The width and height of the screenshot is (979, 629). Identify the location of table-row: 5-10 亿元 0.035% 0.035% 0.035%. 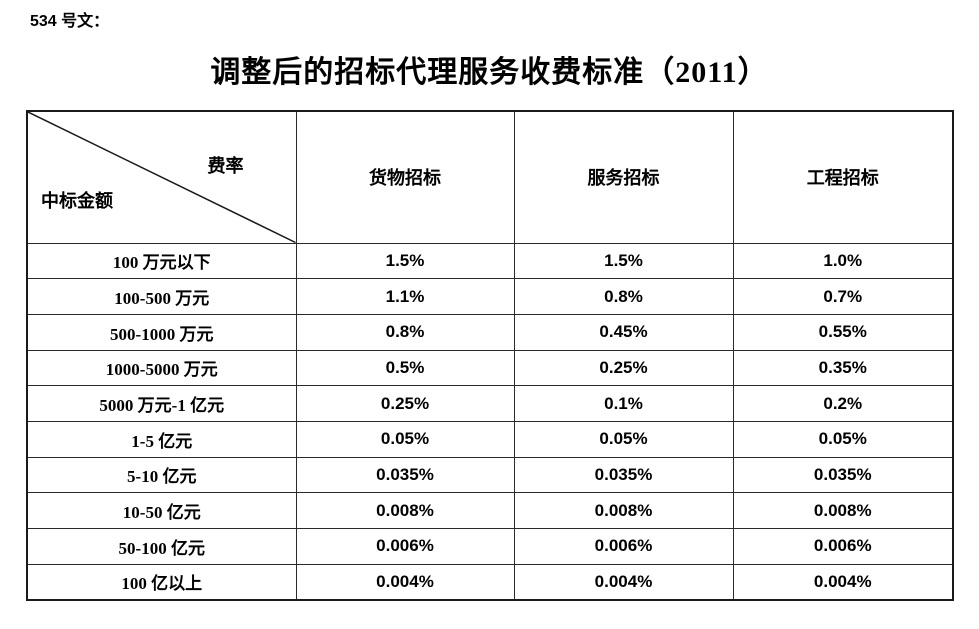
(490, 475).